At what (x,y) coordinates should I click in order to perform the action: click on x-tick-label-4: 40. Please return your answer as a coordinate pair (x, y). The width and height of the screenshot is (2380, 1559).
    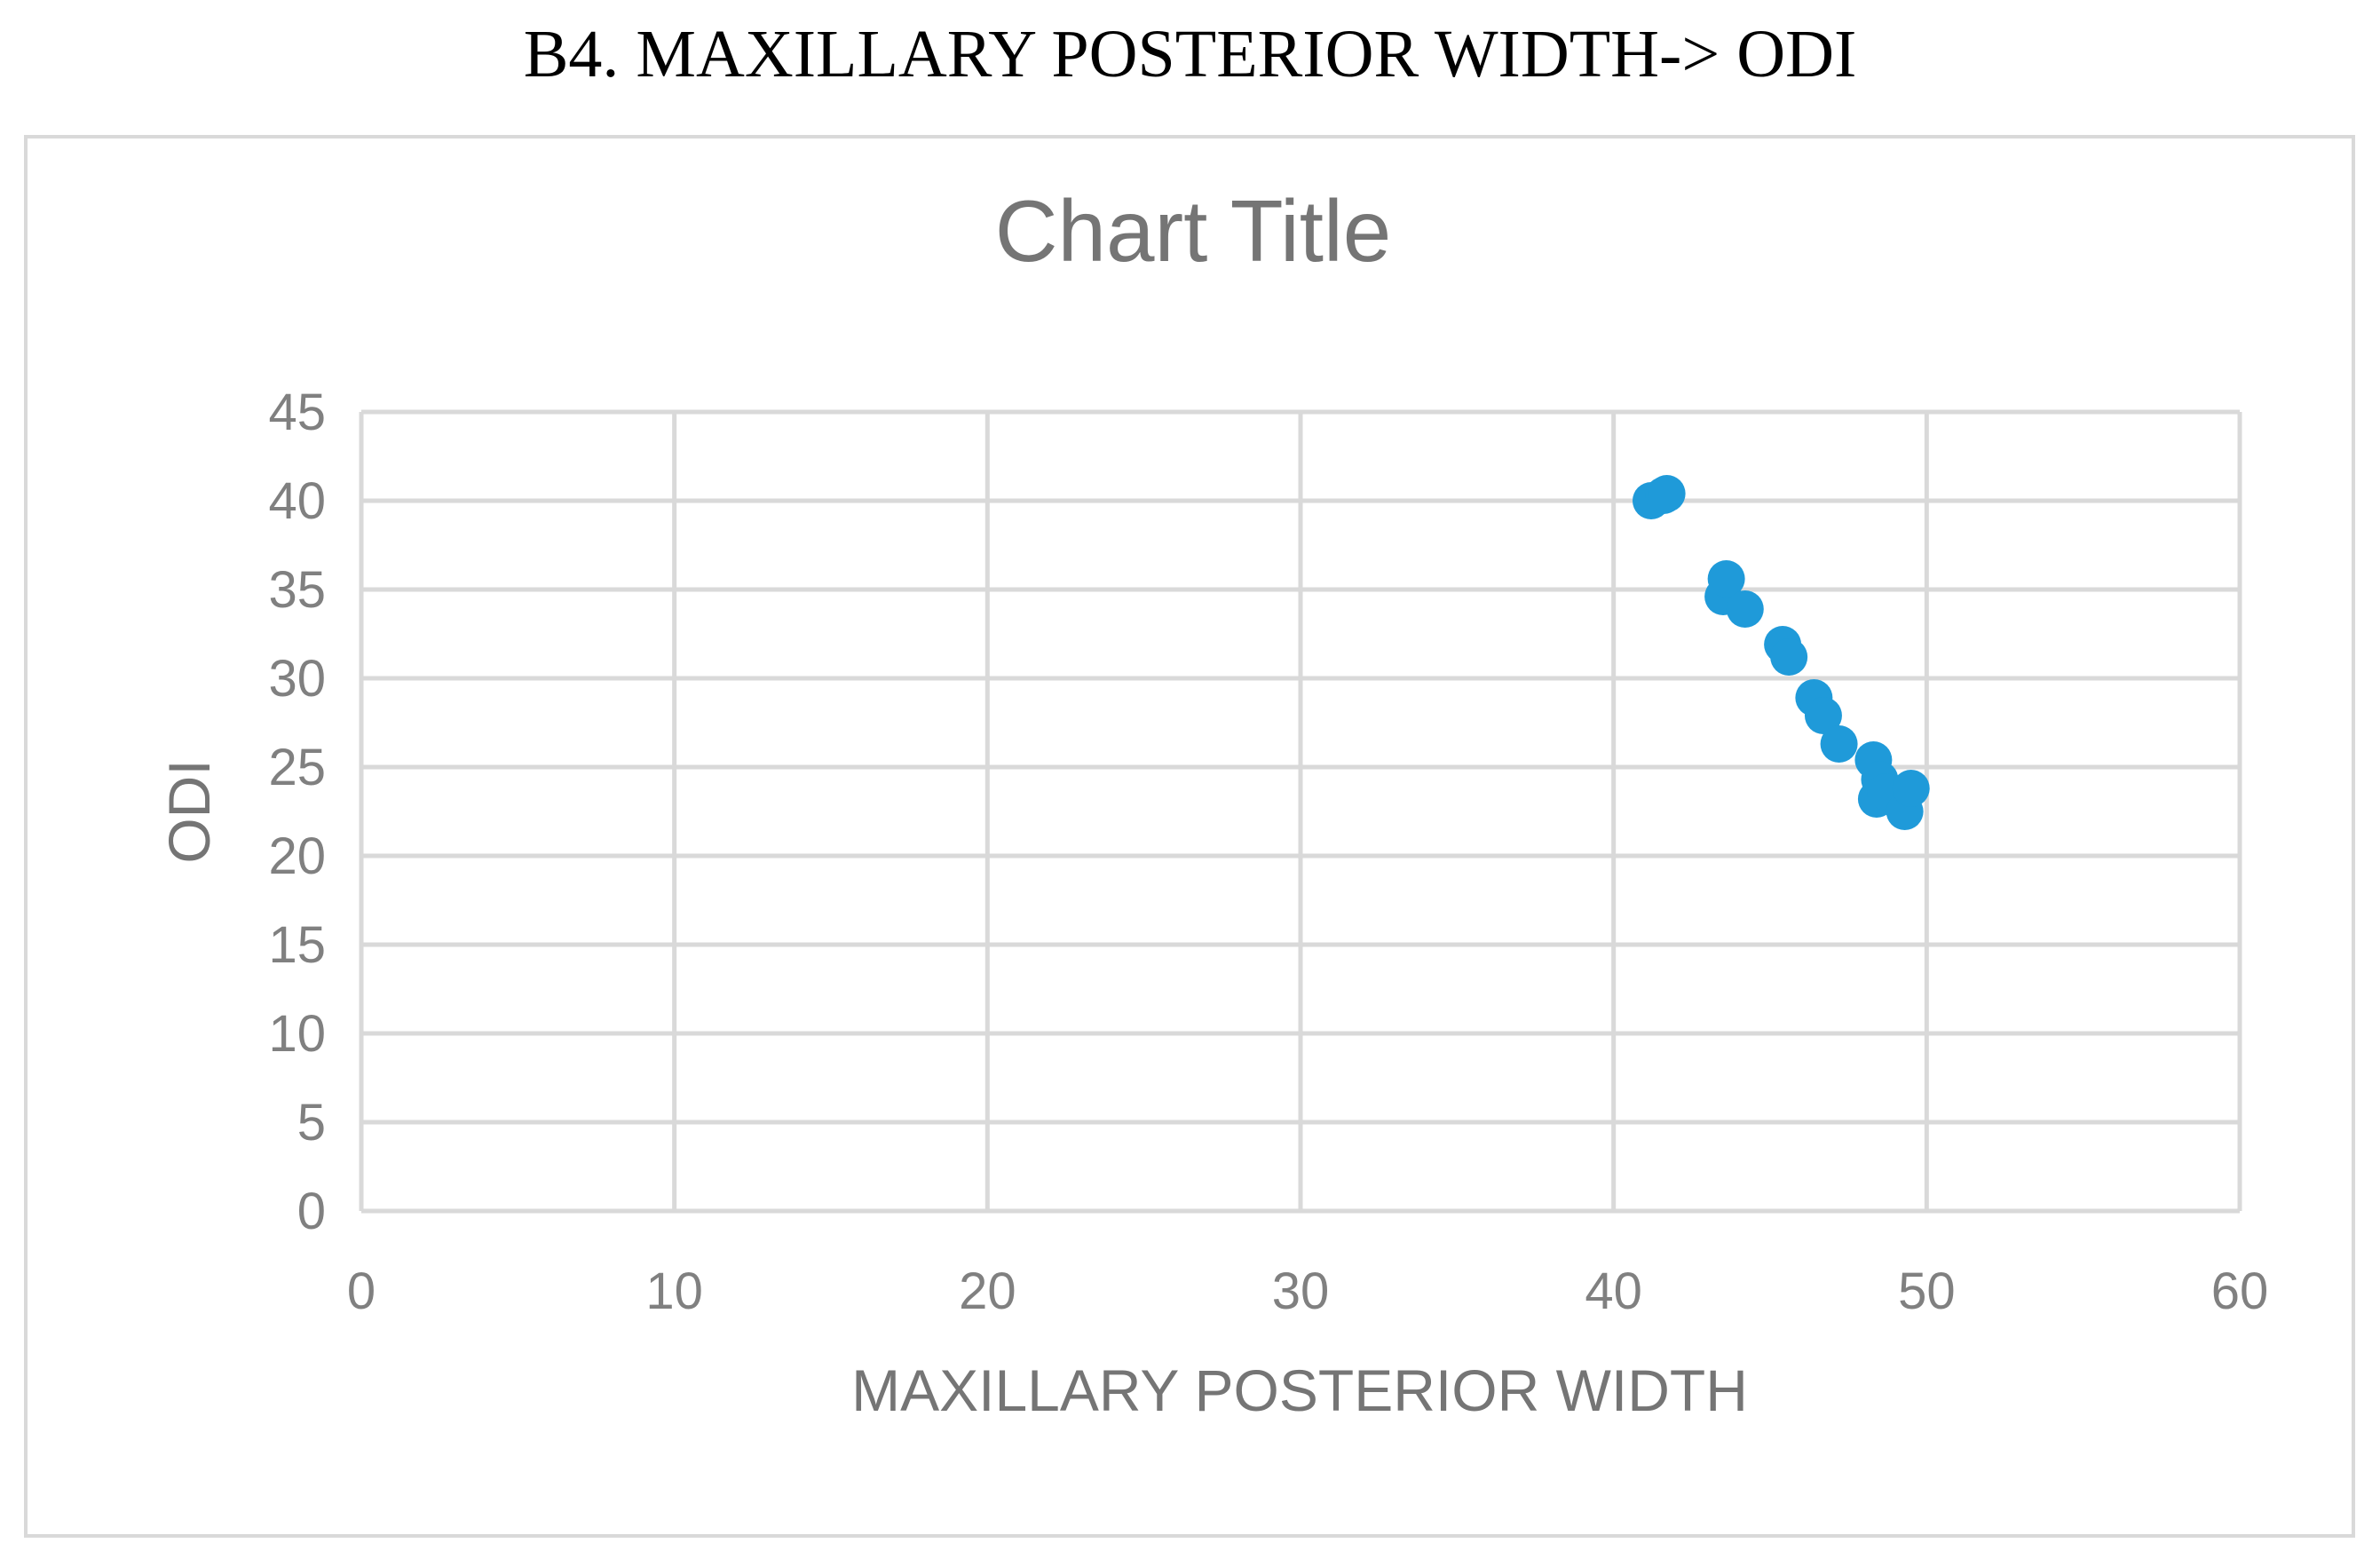
    Looking at the image, I should click on (1613, 1291).